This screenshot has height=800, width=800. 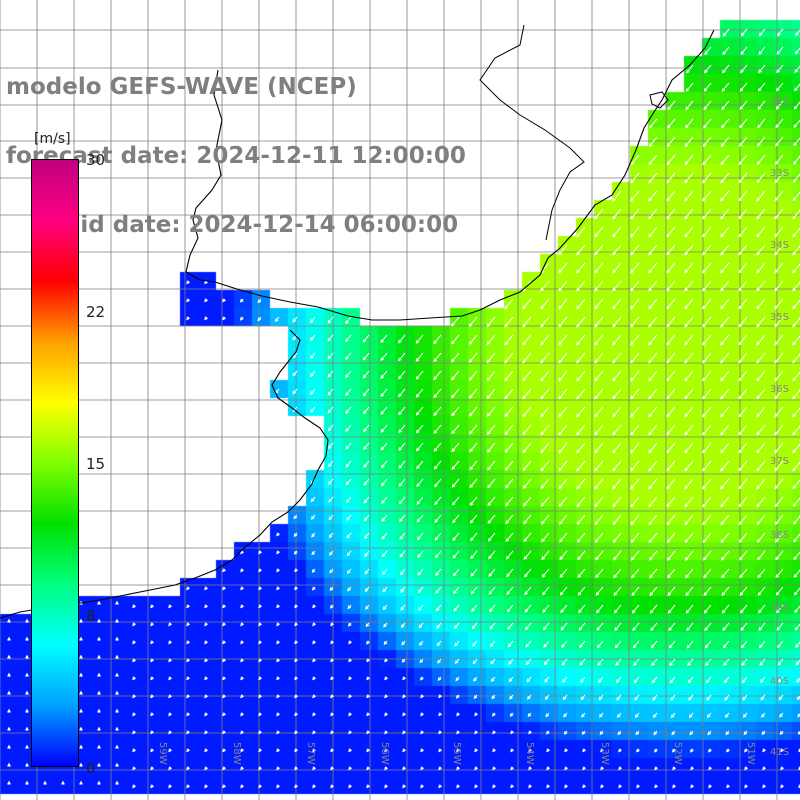 I want to click on lon-label-57w: 57W, so click(x=310, y=753).